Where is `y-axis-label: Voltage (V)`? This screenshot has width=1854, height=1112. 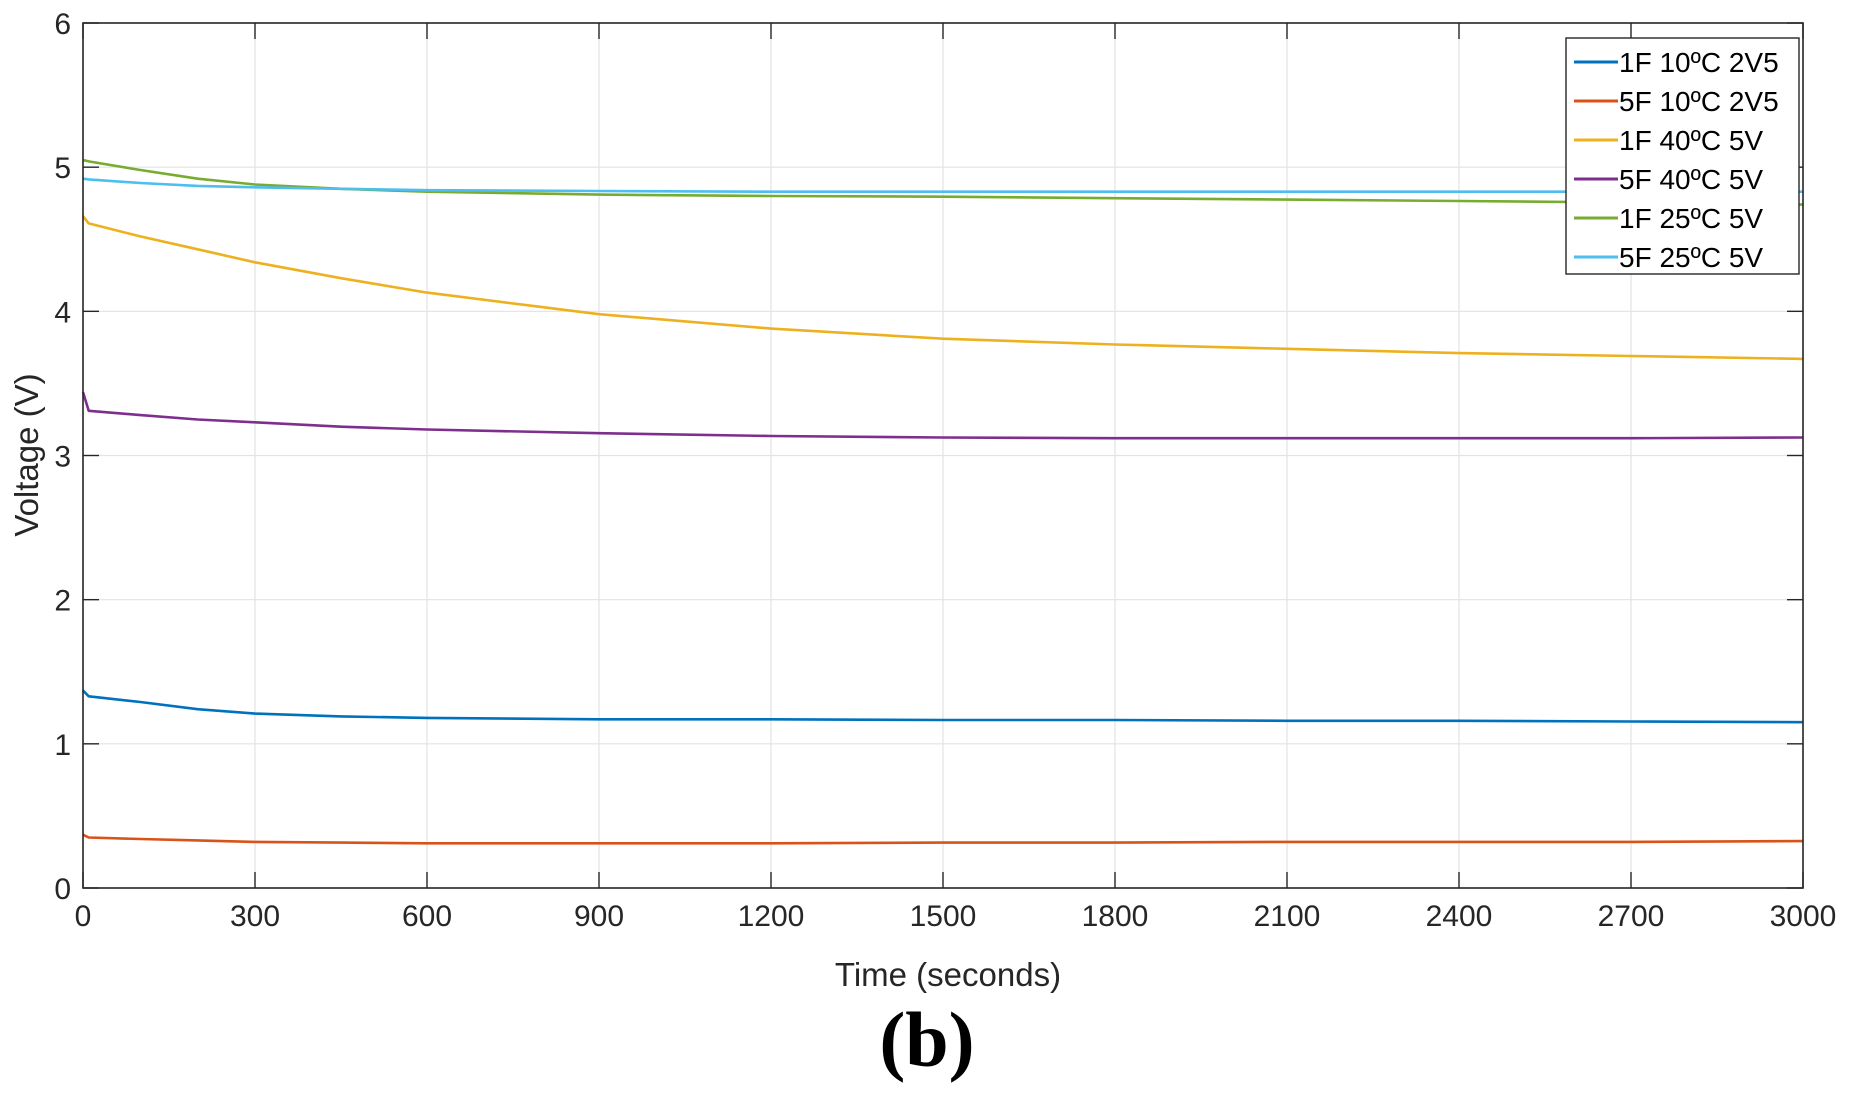
y-axis-label: Voltage (V) is located at coordinates (26, 454).